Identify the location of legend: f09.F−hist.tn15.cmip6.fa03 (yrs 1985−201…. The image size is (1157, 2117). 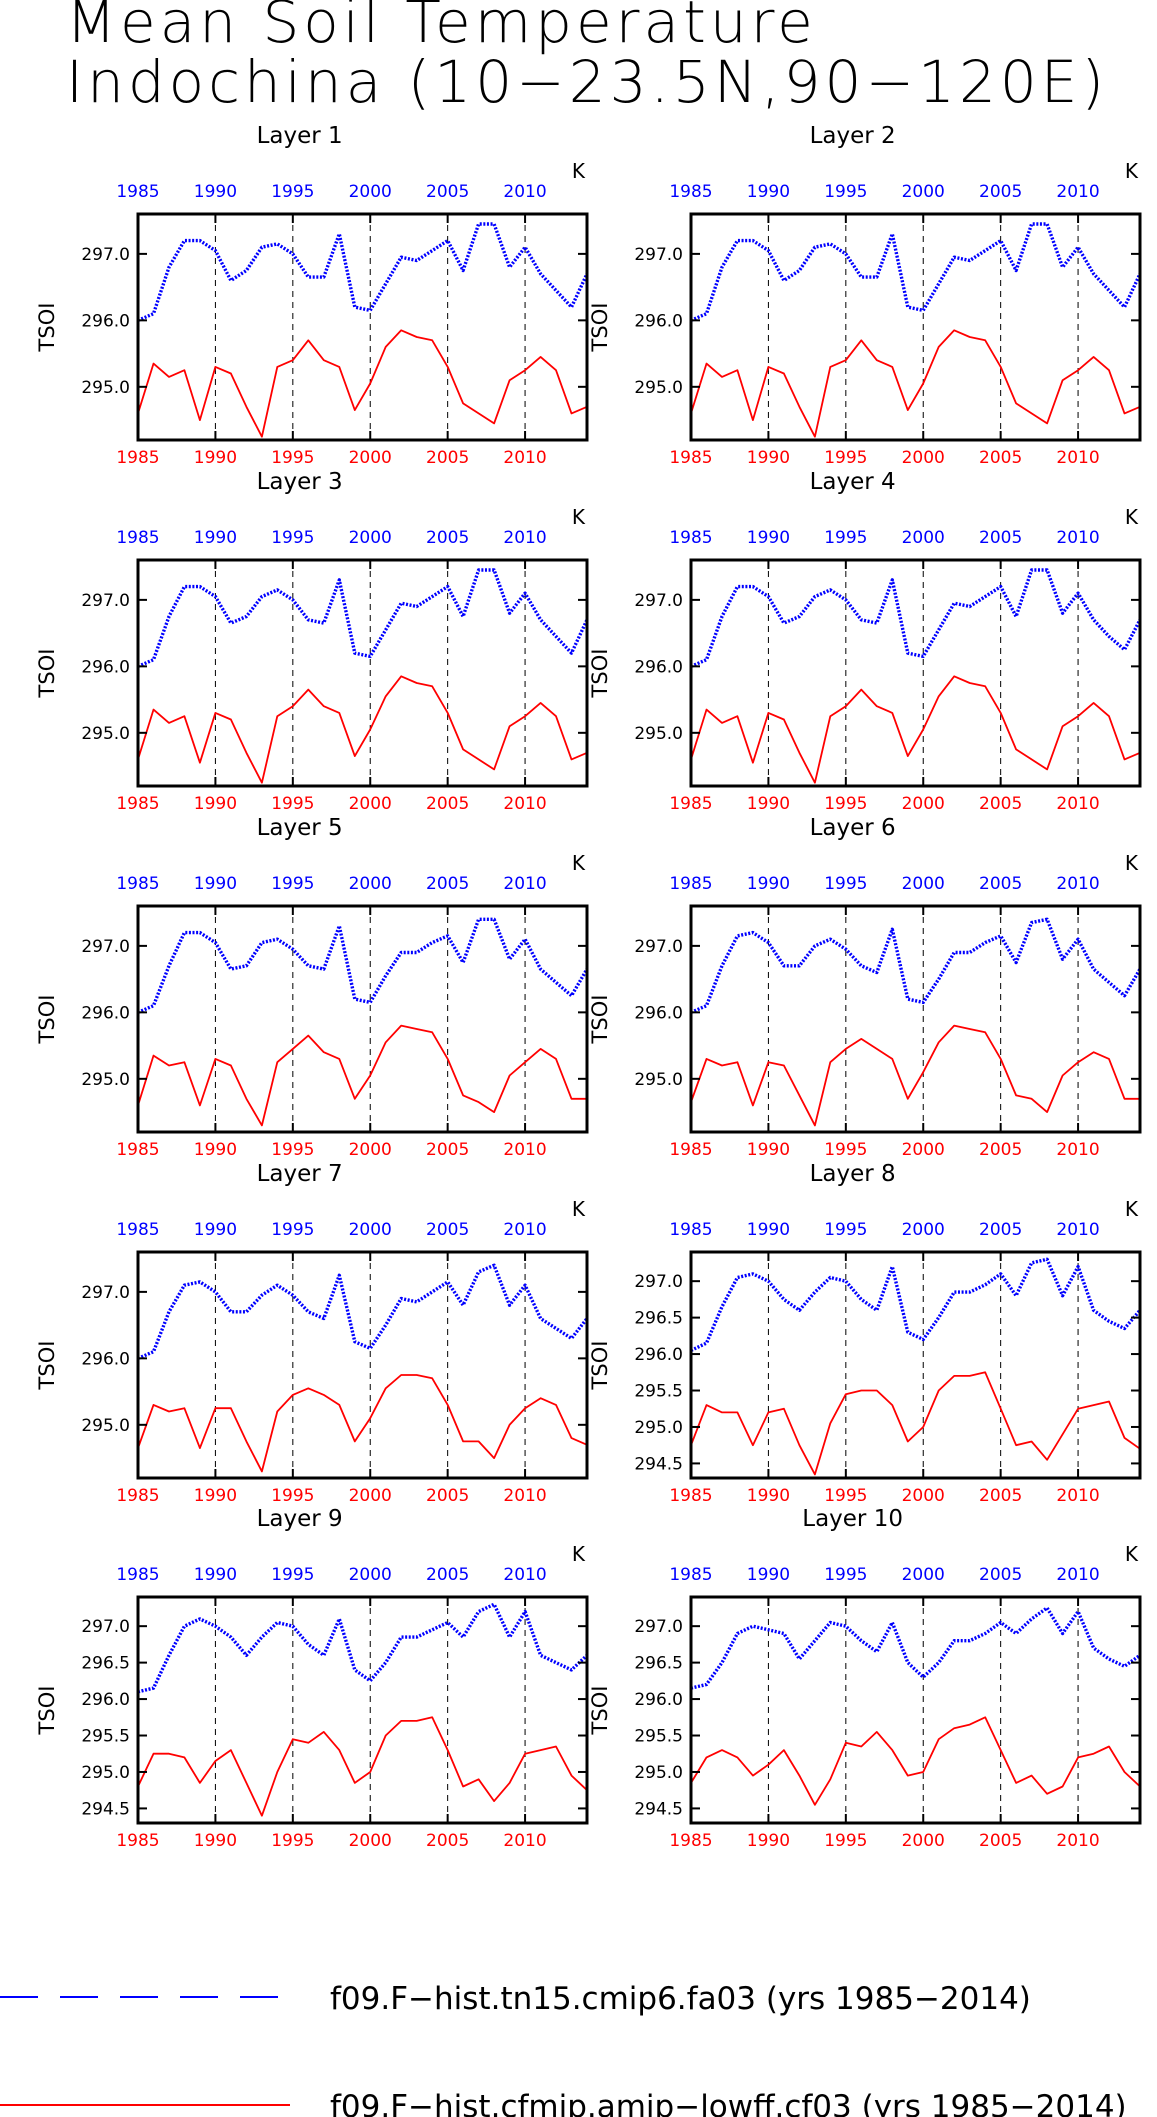
(563, 2049).